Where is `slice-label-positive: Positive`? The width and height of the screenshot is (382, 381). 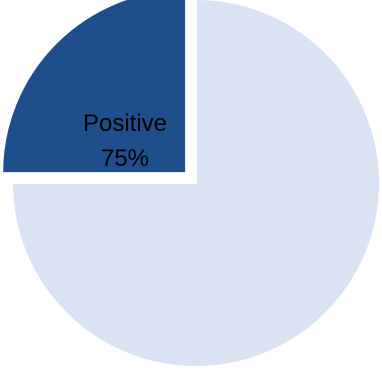 slice-label-positive: Positive is located at coordinates (125, 123).